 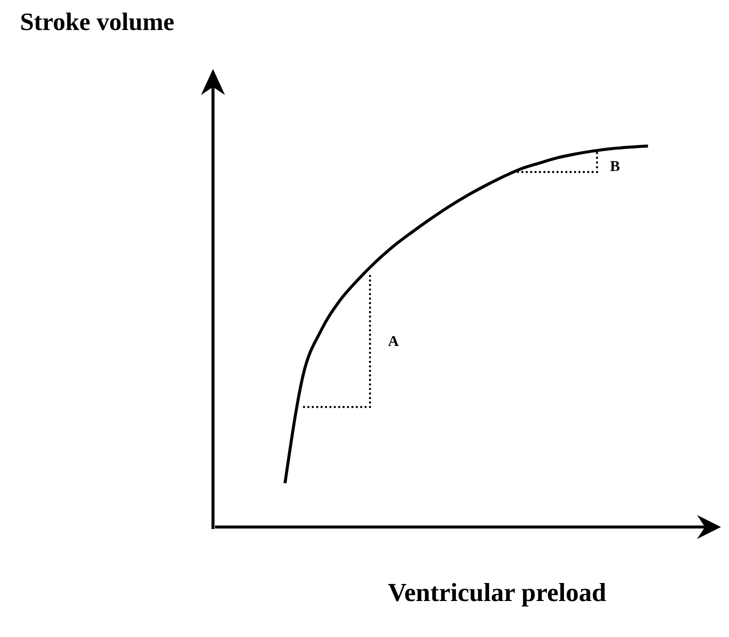 What do you see at coordinates (497, 592) in the screenshot?
I see `x-axis-title: Ventricular preload` at bounding box center [497, 592].